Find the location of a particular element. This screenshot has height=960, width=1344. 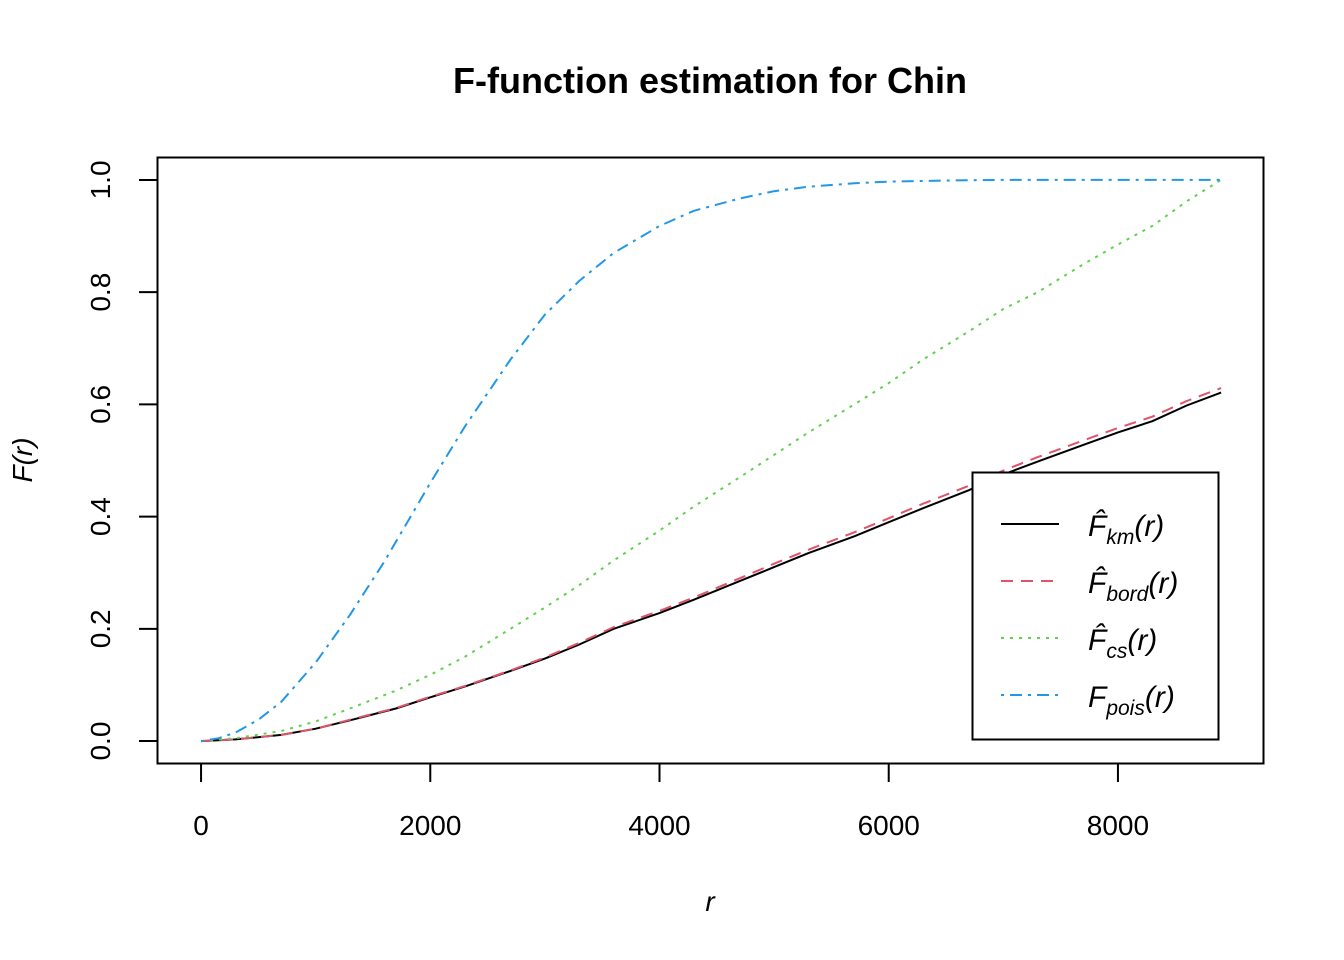

y-axis-label: F(r) is located at coordinates (22, 459).